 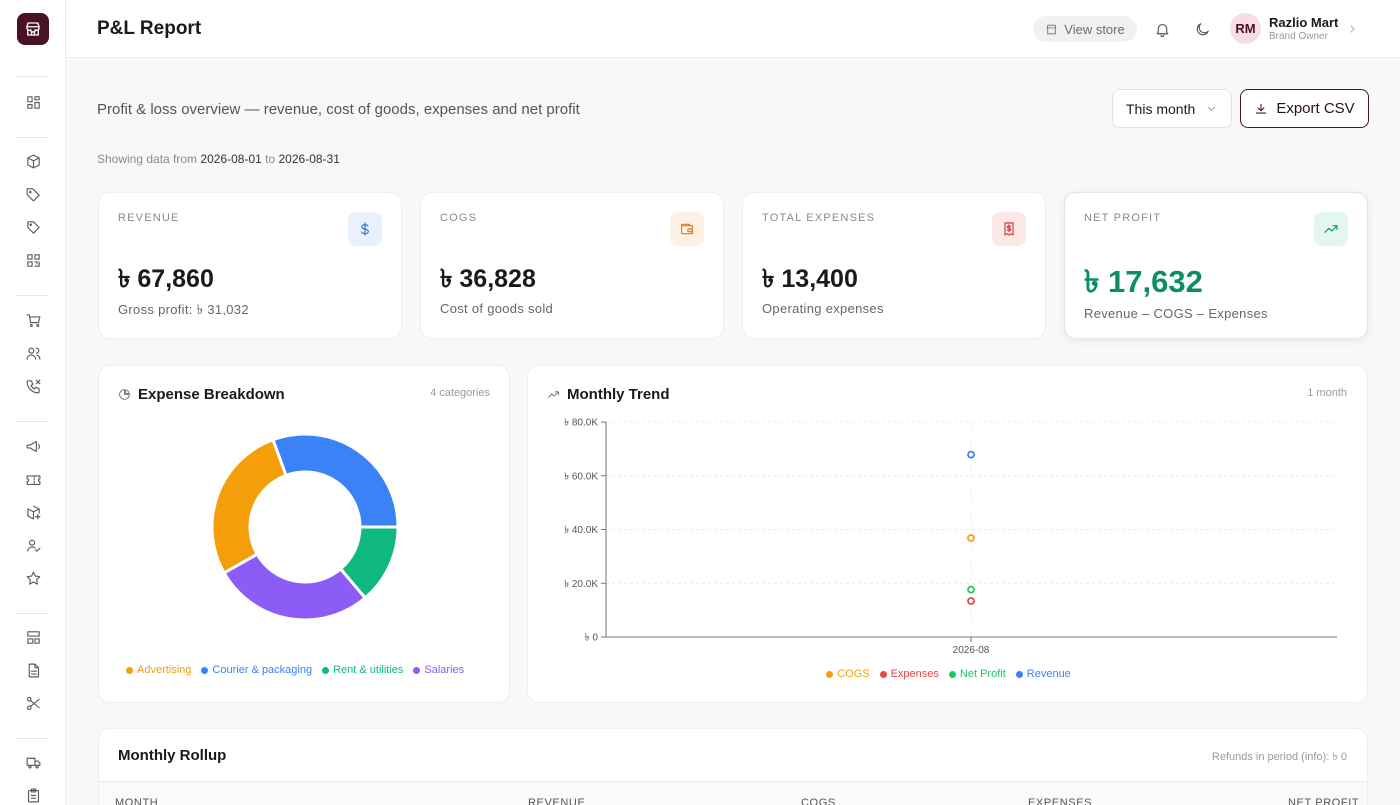 What do you see at coordinates (149, 28) in the screenshot?
I see `page-title: P&L Report` at bounding box center [149, 28].